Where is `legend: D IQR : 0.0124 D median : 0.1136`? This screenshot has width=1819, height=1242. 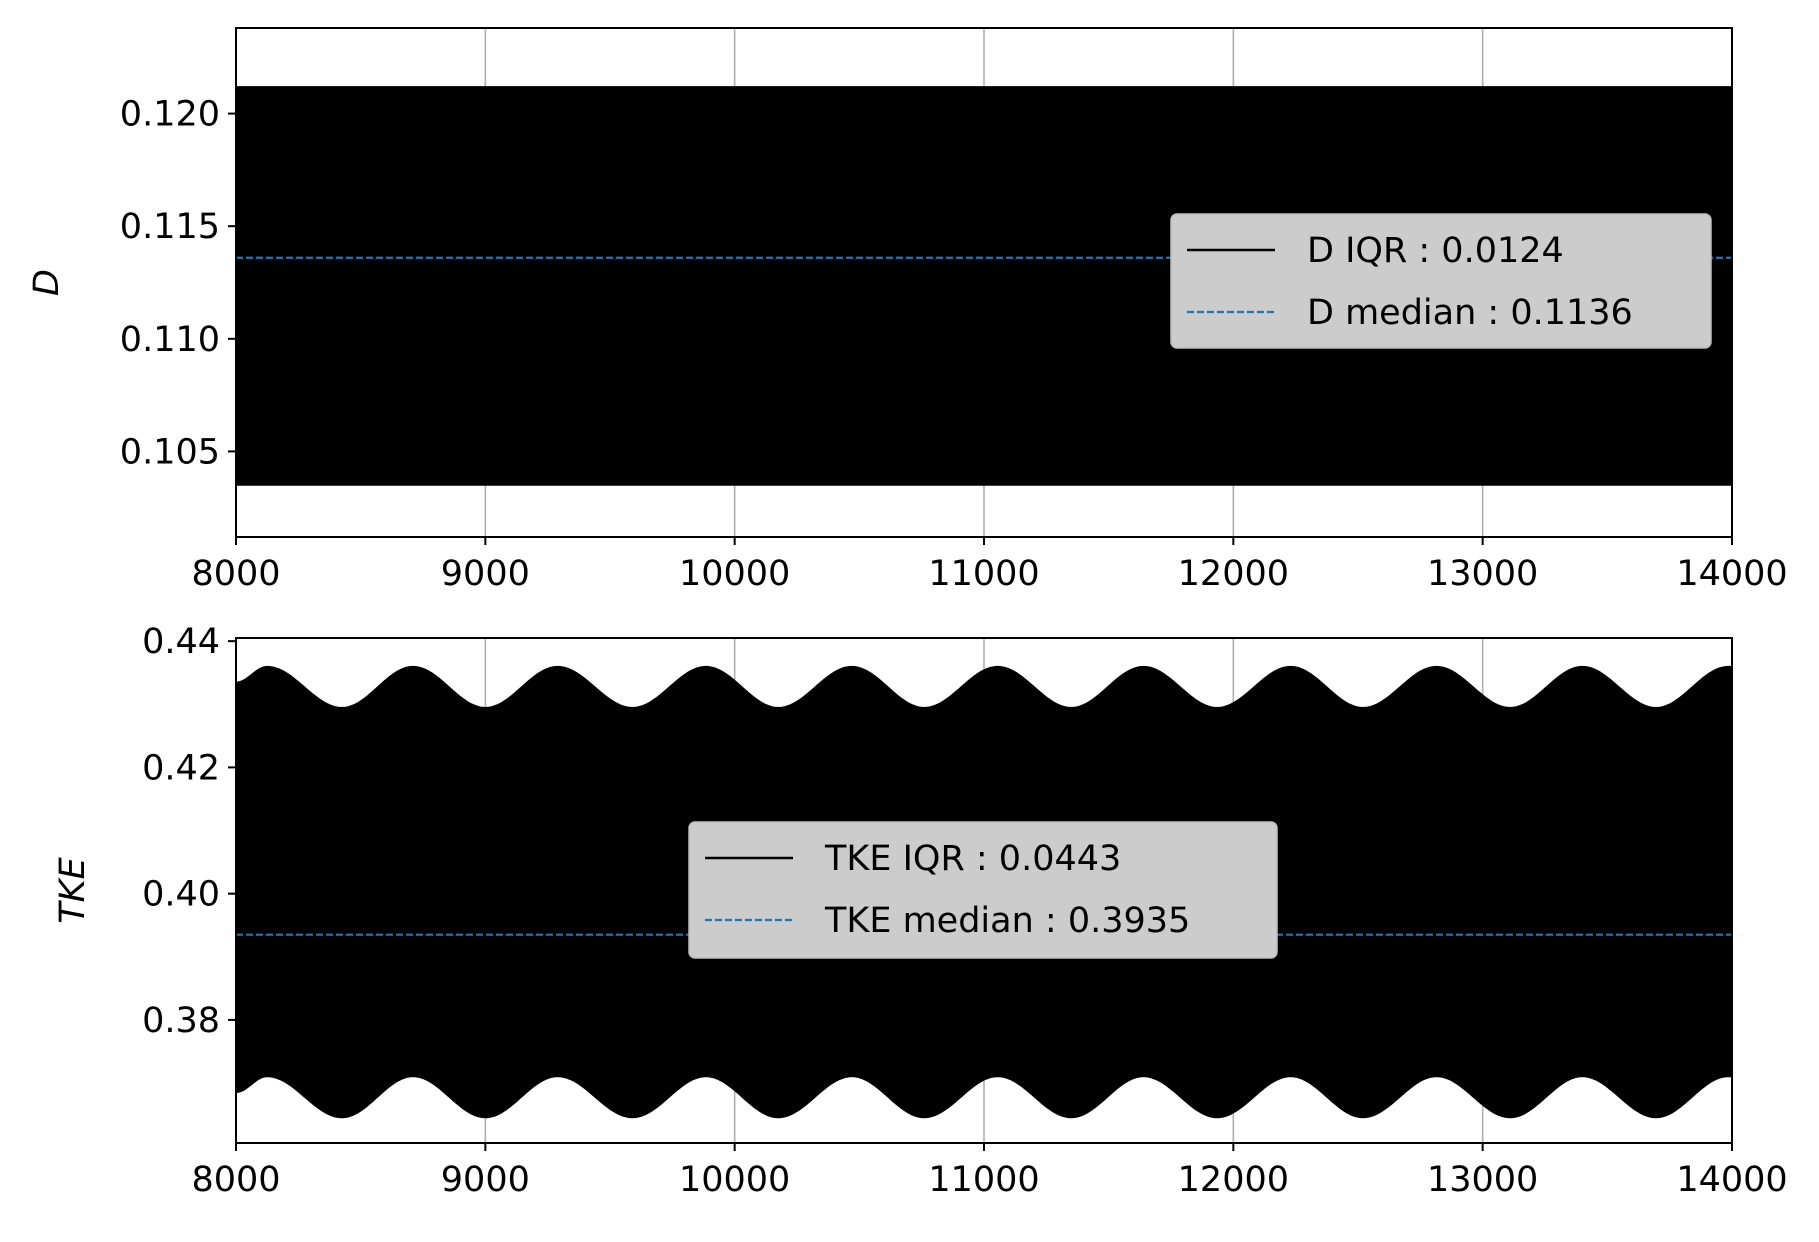 legend: D IQR : 0.0124 D median : 0.1136 is located at coordinates (1441, 281).